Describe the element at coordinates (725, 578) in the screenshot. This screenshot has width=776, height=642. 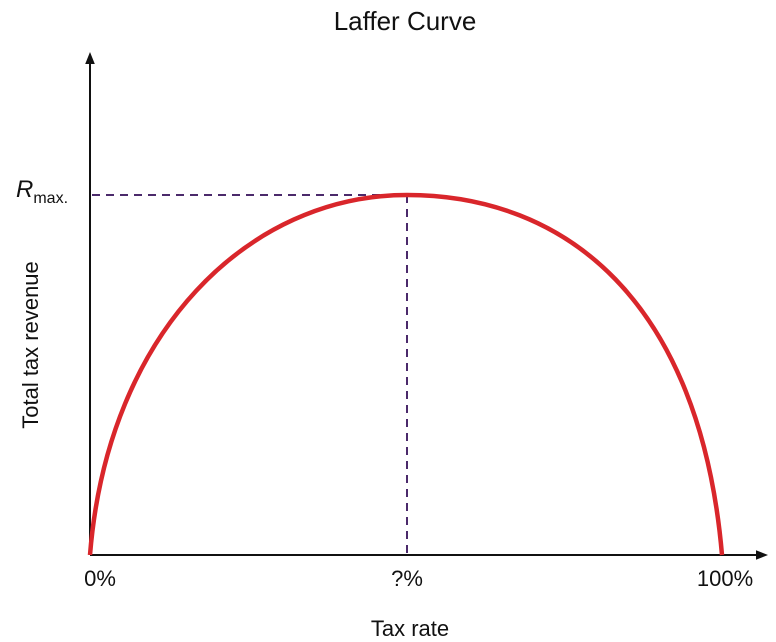
I see `x-tick-label: 100%` at that location.